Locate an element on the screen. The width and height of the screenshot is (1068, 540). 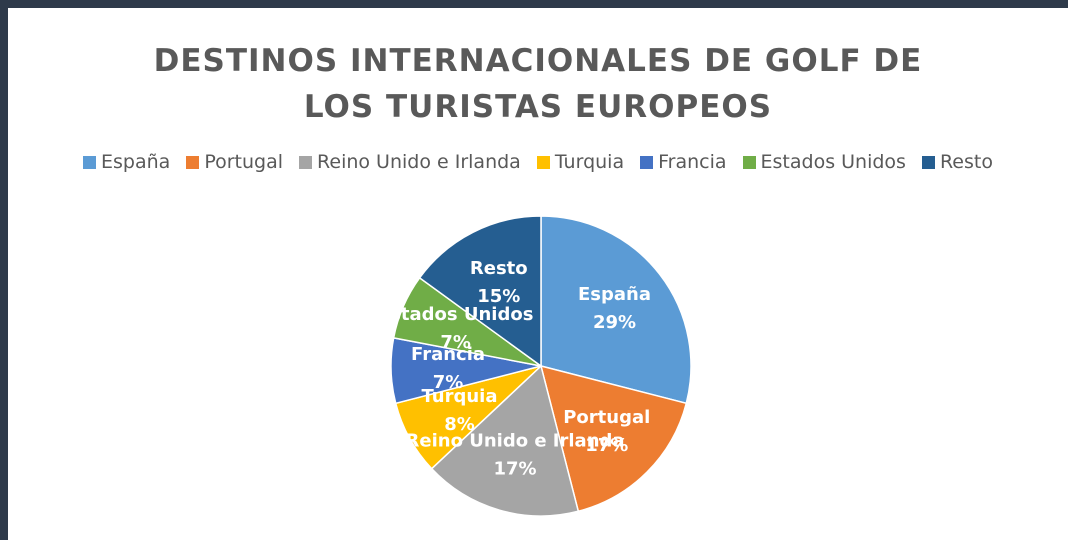
data-label-name: Turquia is located at coordinates (459, 396).